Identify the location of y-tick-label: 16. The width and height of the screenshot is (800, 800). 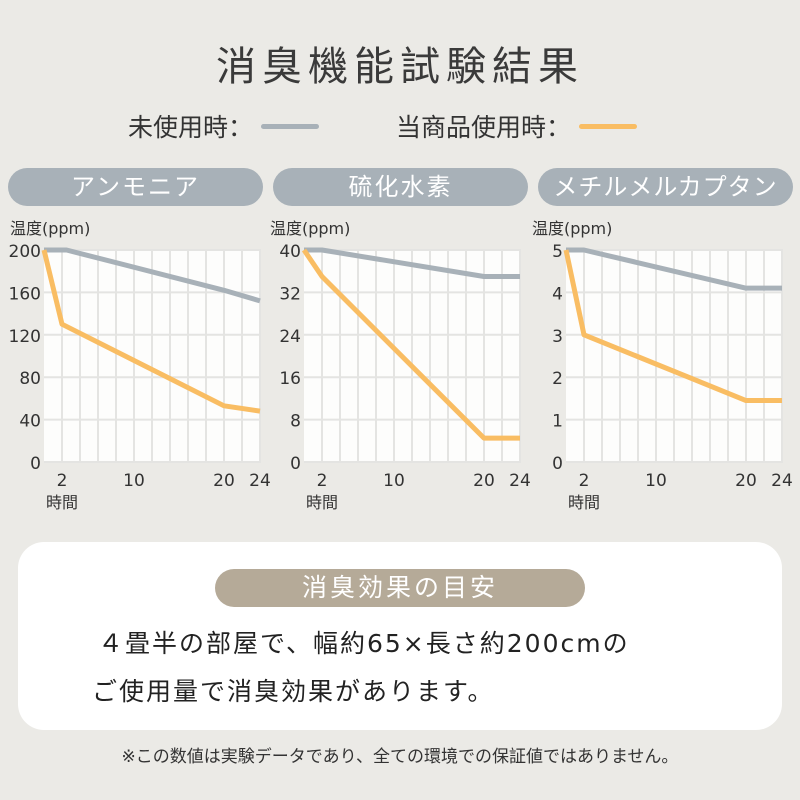
(290, 379).